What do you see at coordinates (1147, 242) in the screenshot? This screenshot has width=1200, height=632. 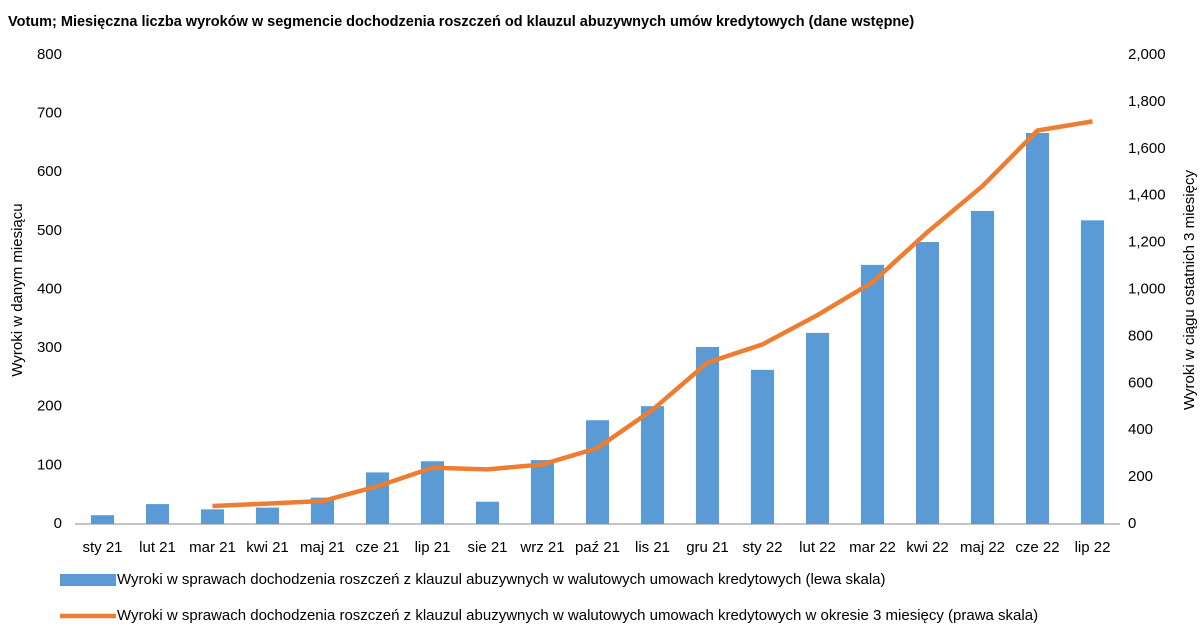 I see `y2-tick-label: 1,200` at bounding box center [1147, 242].